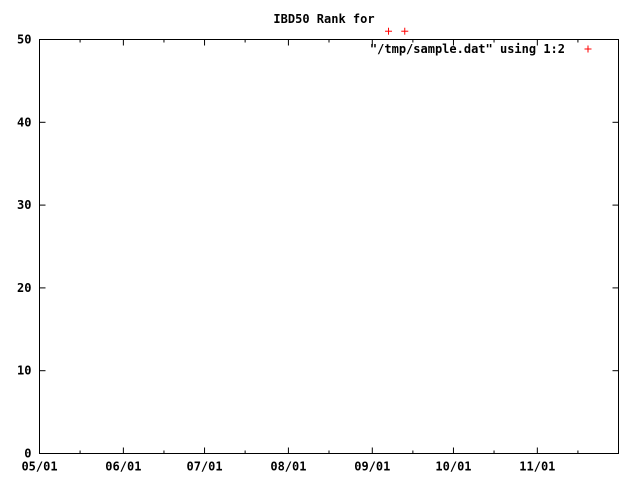 The image size is (640, 480). Describe the element at coordinates (372, 467) in the screenshot. I see `x-tick-label: 09/01` at that location.